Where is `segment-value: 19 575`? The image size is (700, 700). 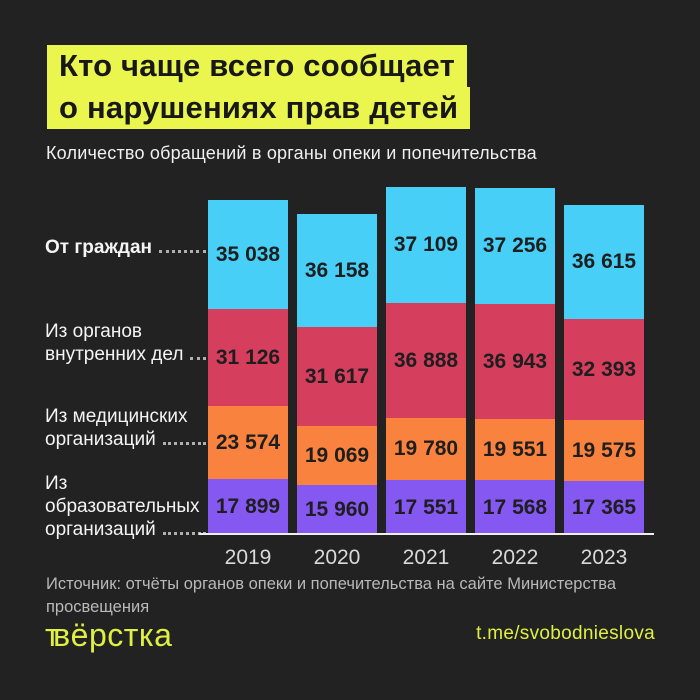
segment-value: 19 575 is located at coordinates (604, 450).